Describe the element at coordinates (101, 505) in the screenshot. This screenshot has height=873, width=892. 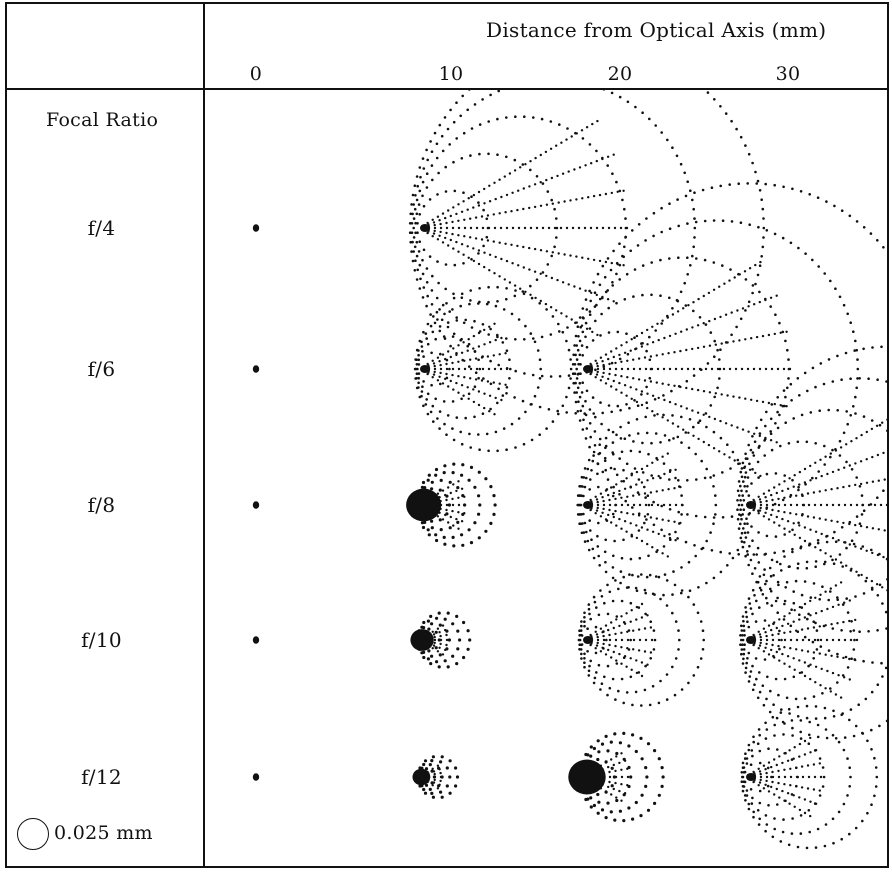
I see `row-label-f8: f/8` at that location.